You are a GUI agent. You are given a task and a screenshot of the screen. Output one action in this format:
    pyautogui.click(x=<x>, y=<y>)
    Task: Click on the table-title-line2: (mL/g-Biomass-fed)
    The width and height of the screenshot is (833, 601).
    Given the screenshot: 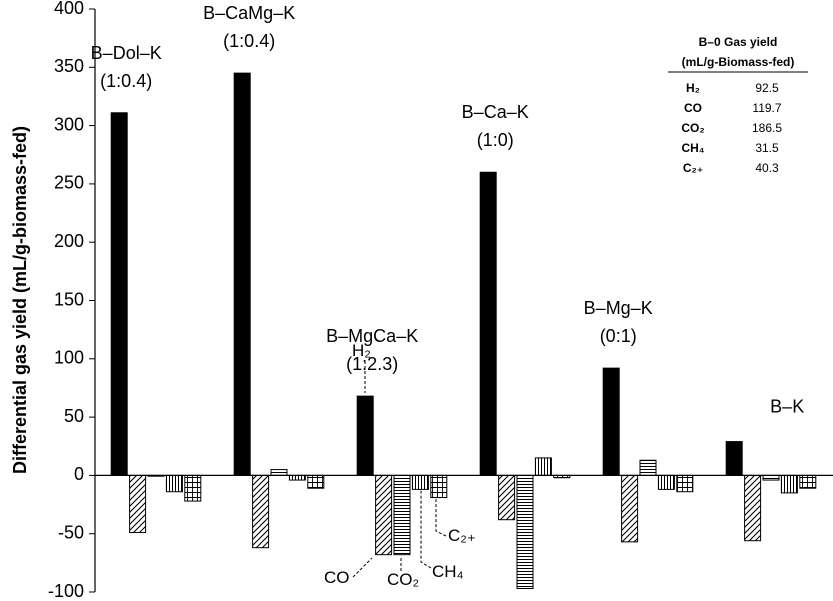 What is the action you would take?
    pyautogui.click(x=738, y=62)
    